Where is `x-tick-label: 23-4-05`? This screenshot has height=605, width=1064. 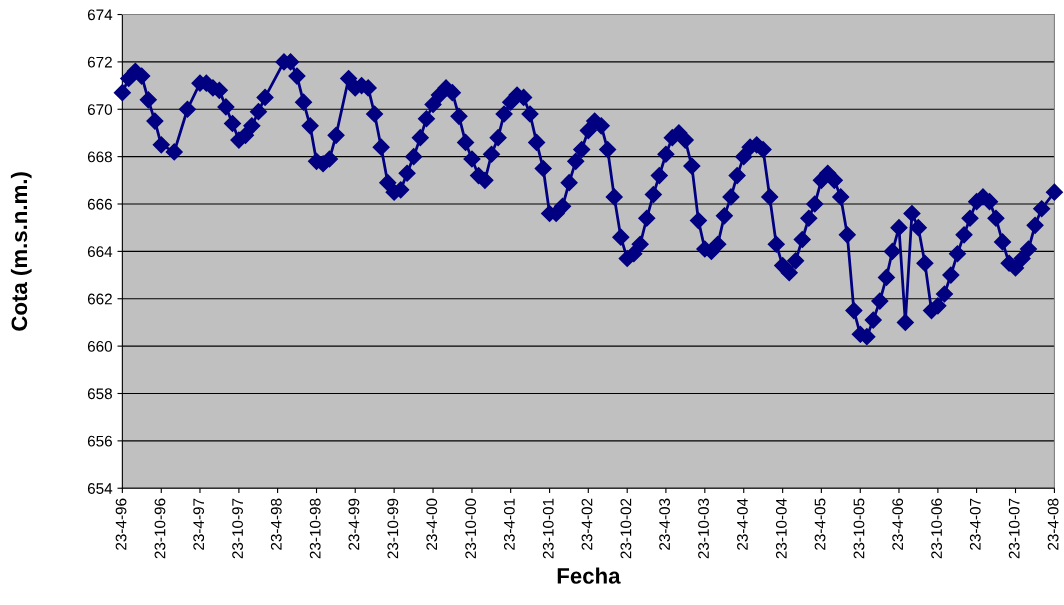 x-tick-label: 23-4-05 is located at coordinates (820, 524).